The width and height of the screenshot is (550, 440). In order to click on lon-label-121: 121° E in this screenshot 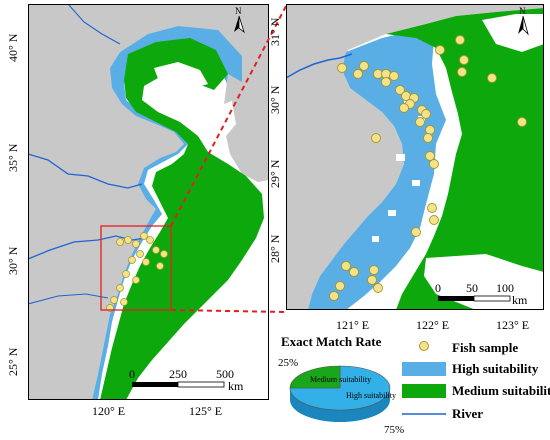, I will do `click(353, 325)`.